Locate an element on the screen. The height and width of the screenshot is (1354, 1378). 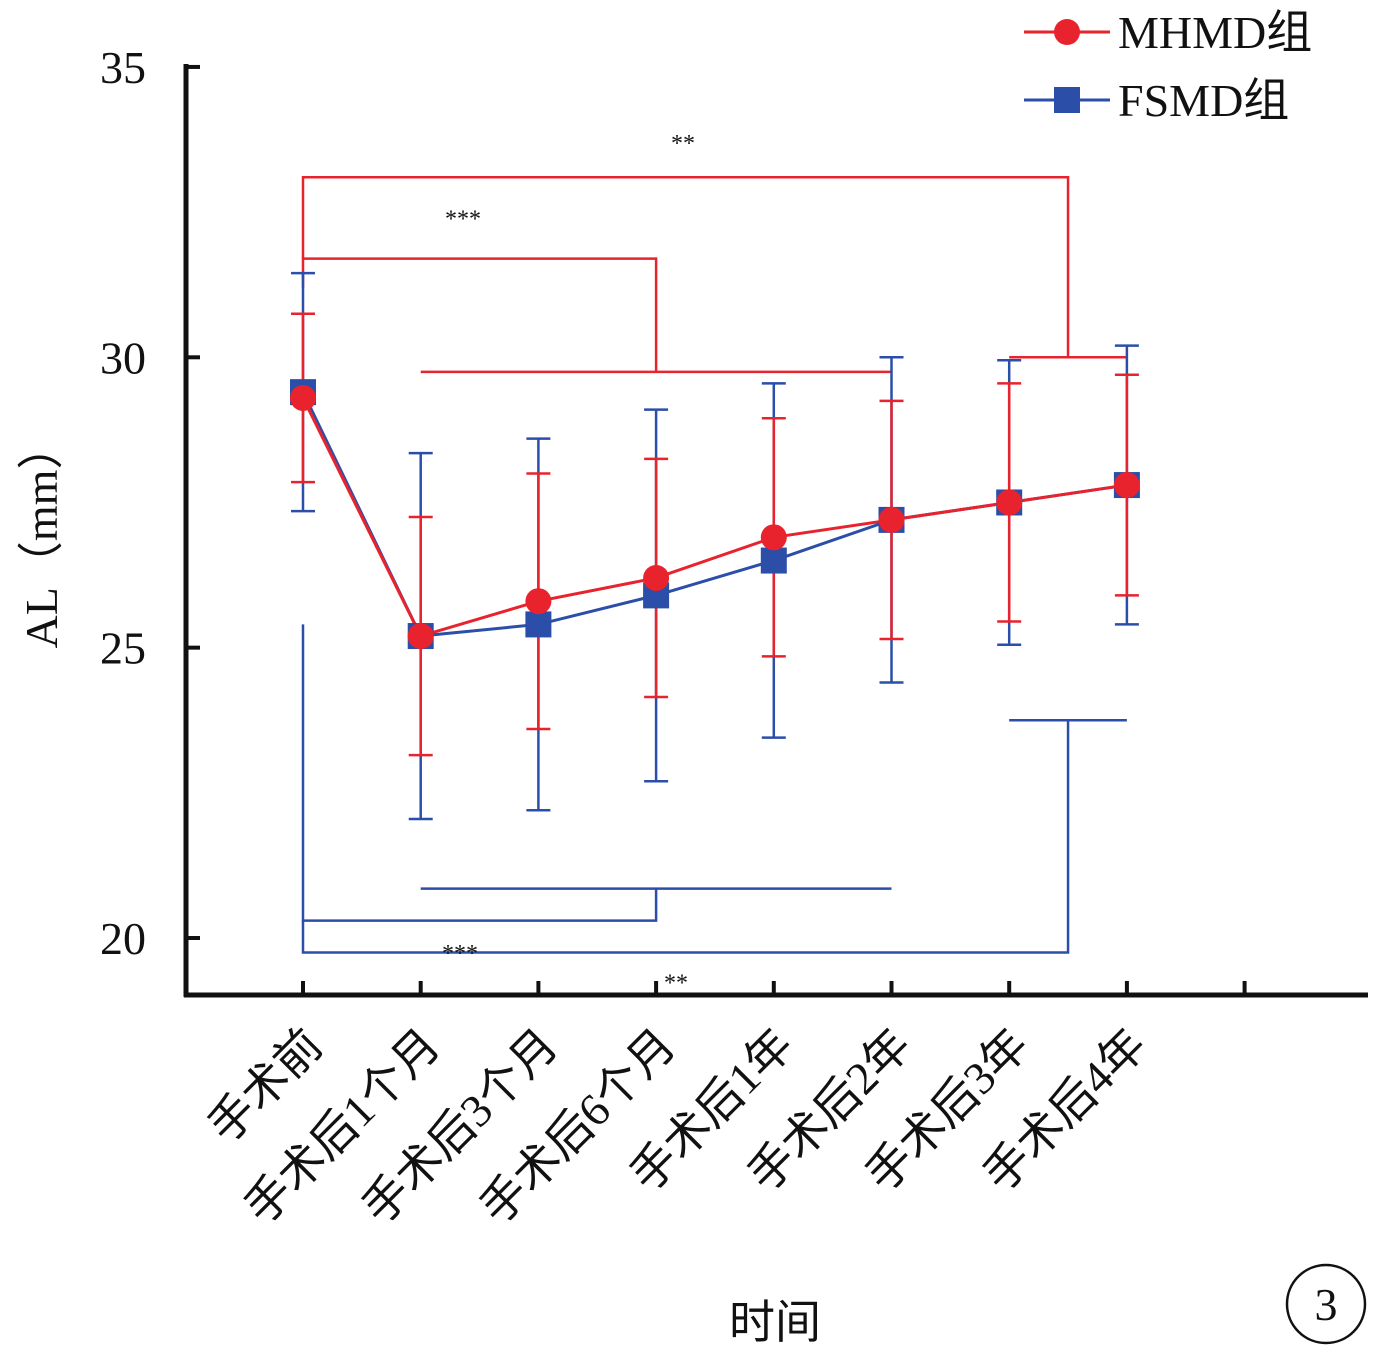
series-markers is located at coordinates (715, 514).